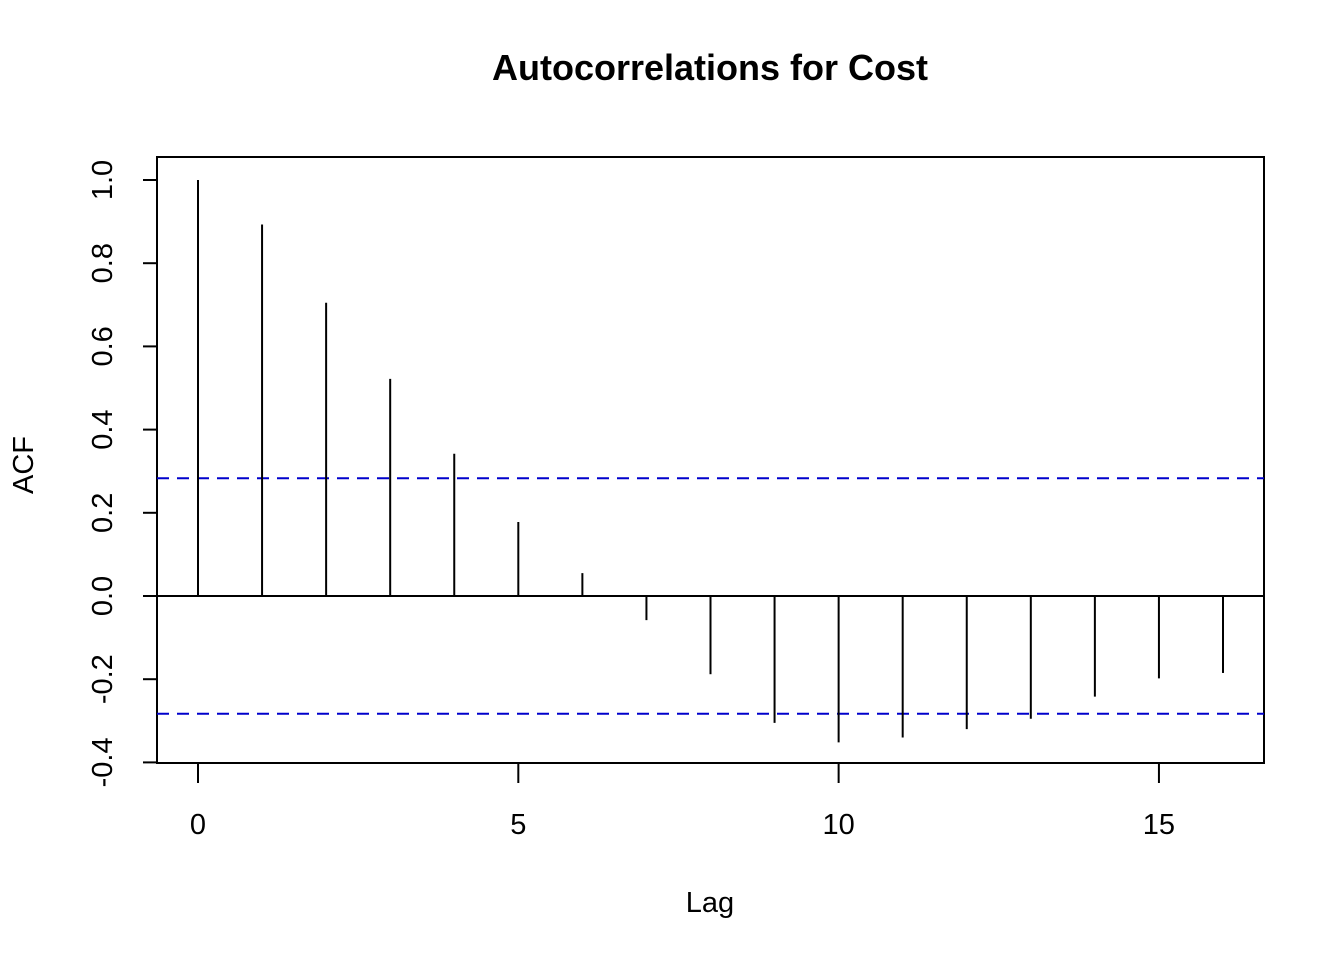  What do you see at coordinates (103, 180) in the screenshot?
I see `y-tick-label: 1.0` at bounding box center [103, 180].